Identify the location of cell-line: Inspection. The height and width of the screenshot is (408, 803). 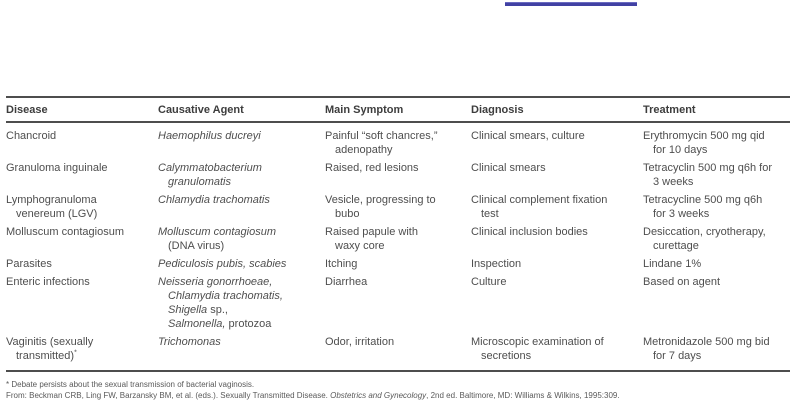
(552, 264).